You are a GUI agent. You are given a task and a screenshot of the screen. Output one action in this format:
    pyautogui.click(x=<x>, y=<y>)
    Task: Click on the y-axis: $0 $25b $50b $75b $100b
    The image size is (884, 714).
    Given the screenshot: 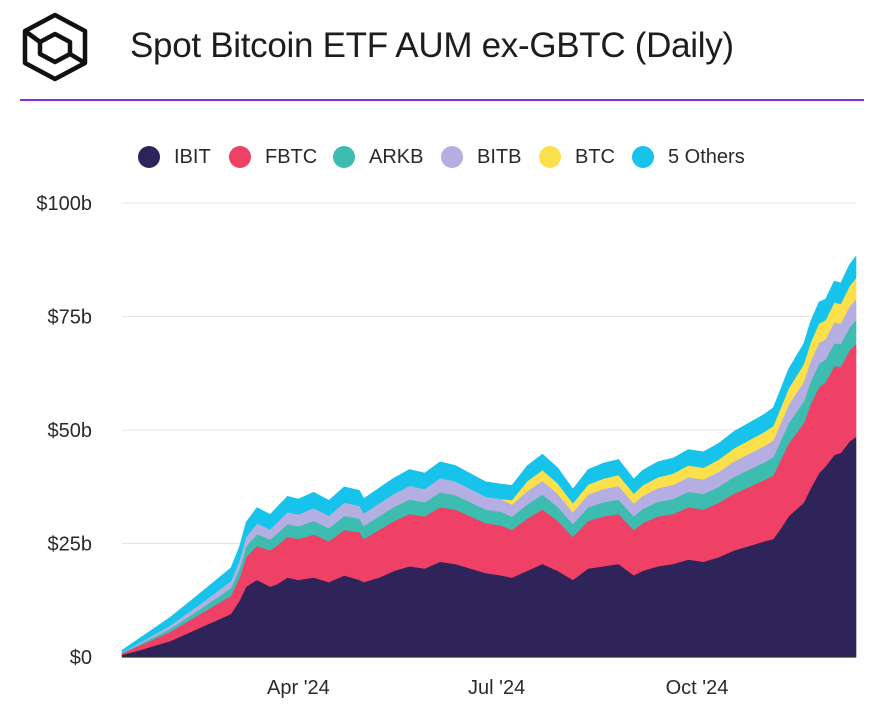 What is the action you would take?
    pyautogui.click(x=64, y=431)
    